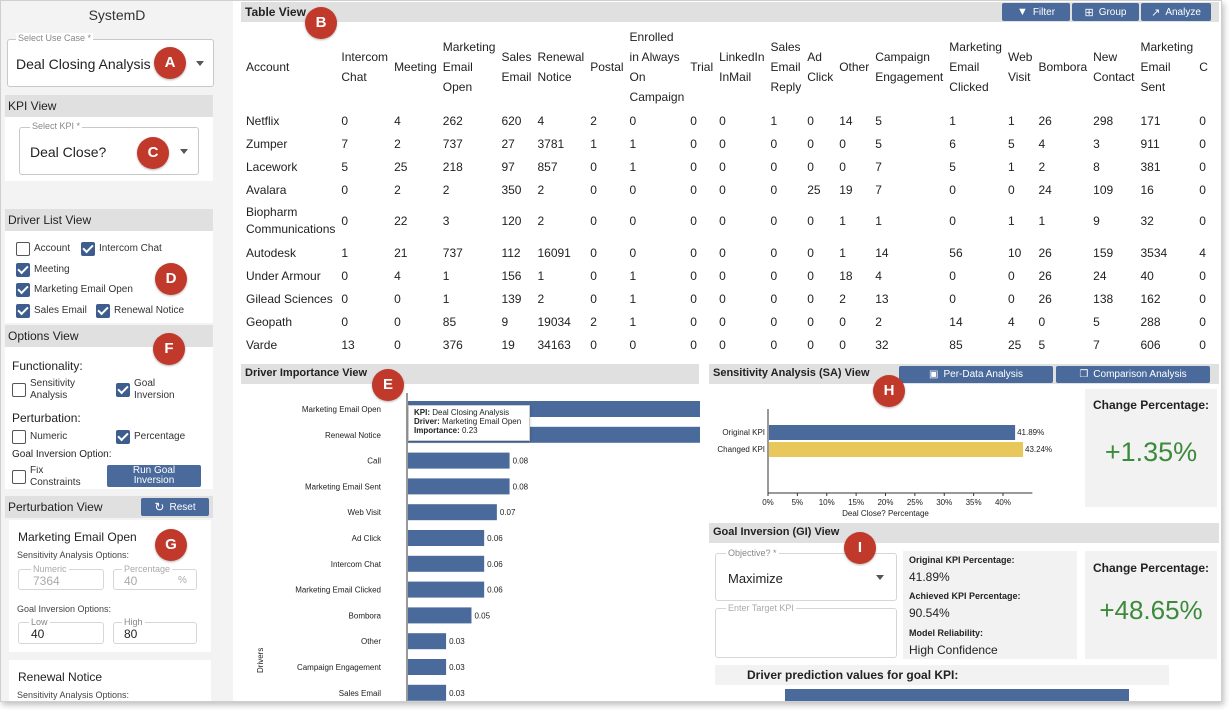 Image resolution: width=1230 pixels, height=710 pixels. I want to click on filter-button: ▼ Filter, so click(1036, 12).